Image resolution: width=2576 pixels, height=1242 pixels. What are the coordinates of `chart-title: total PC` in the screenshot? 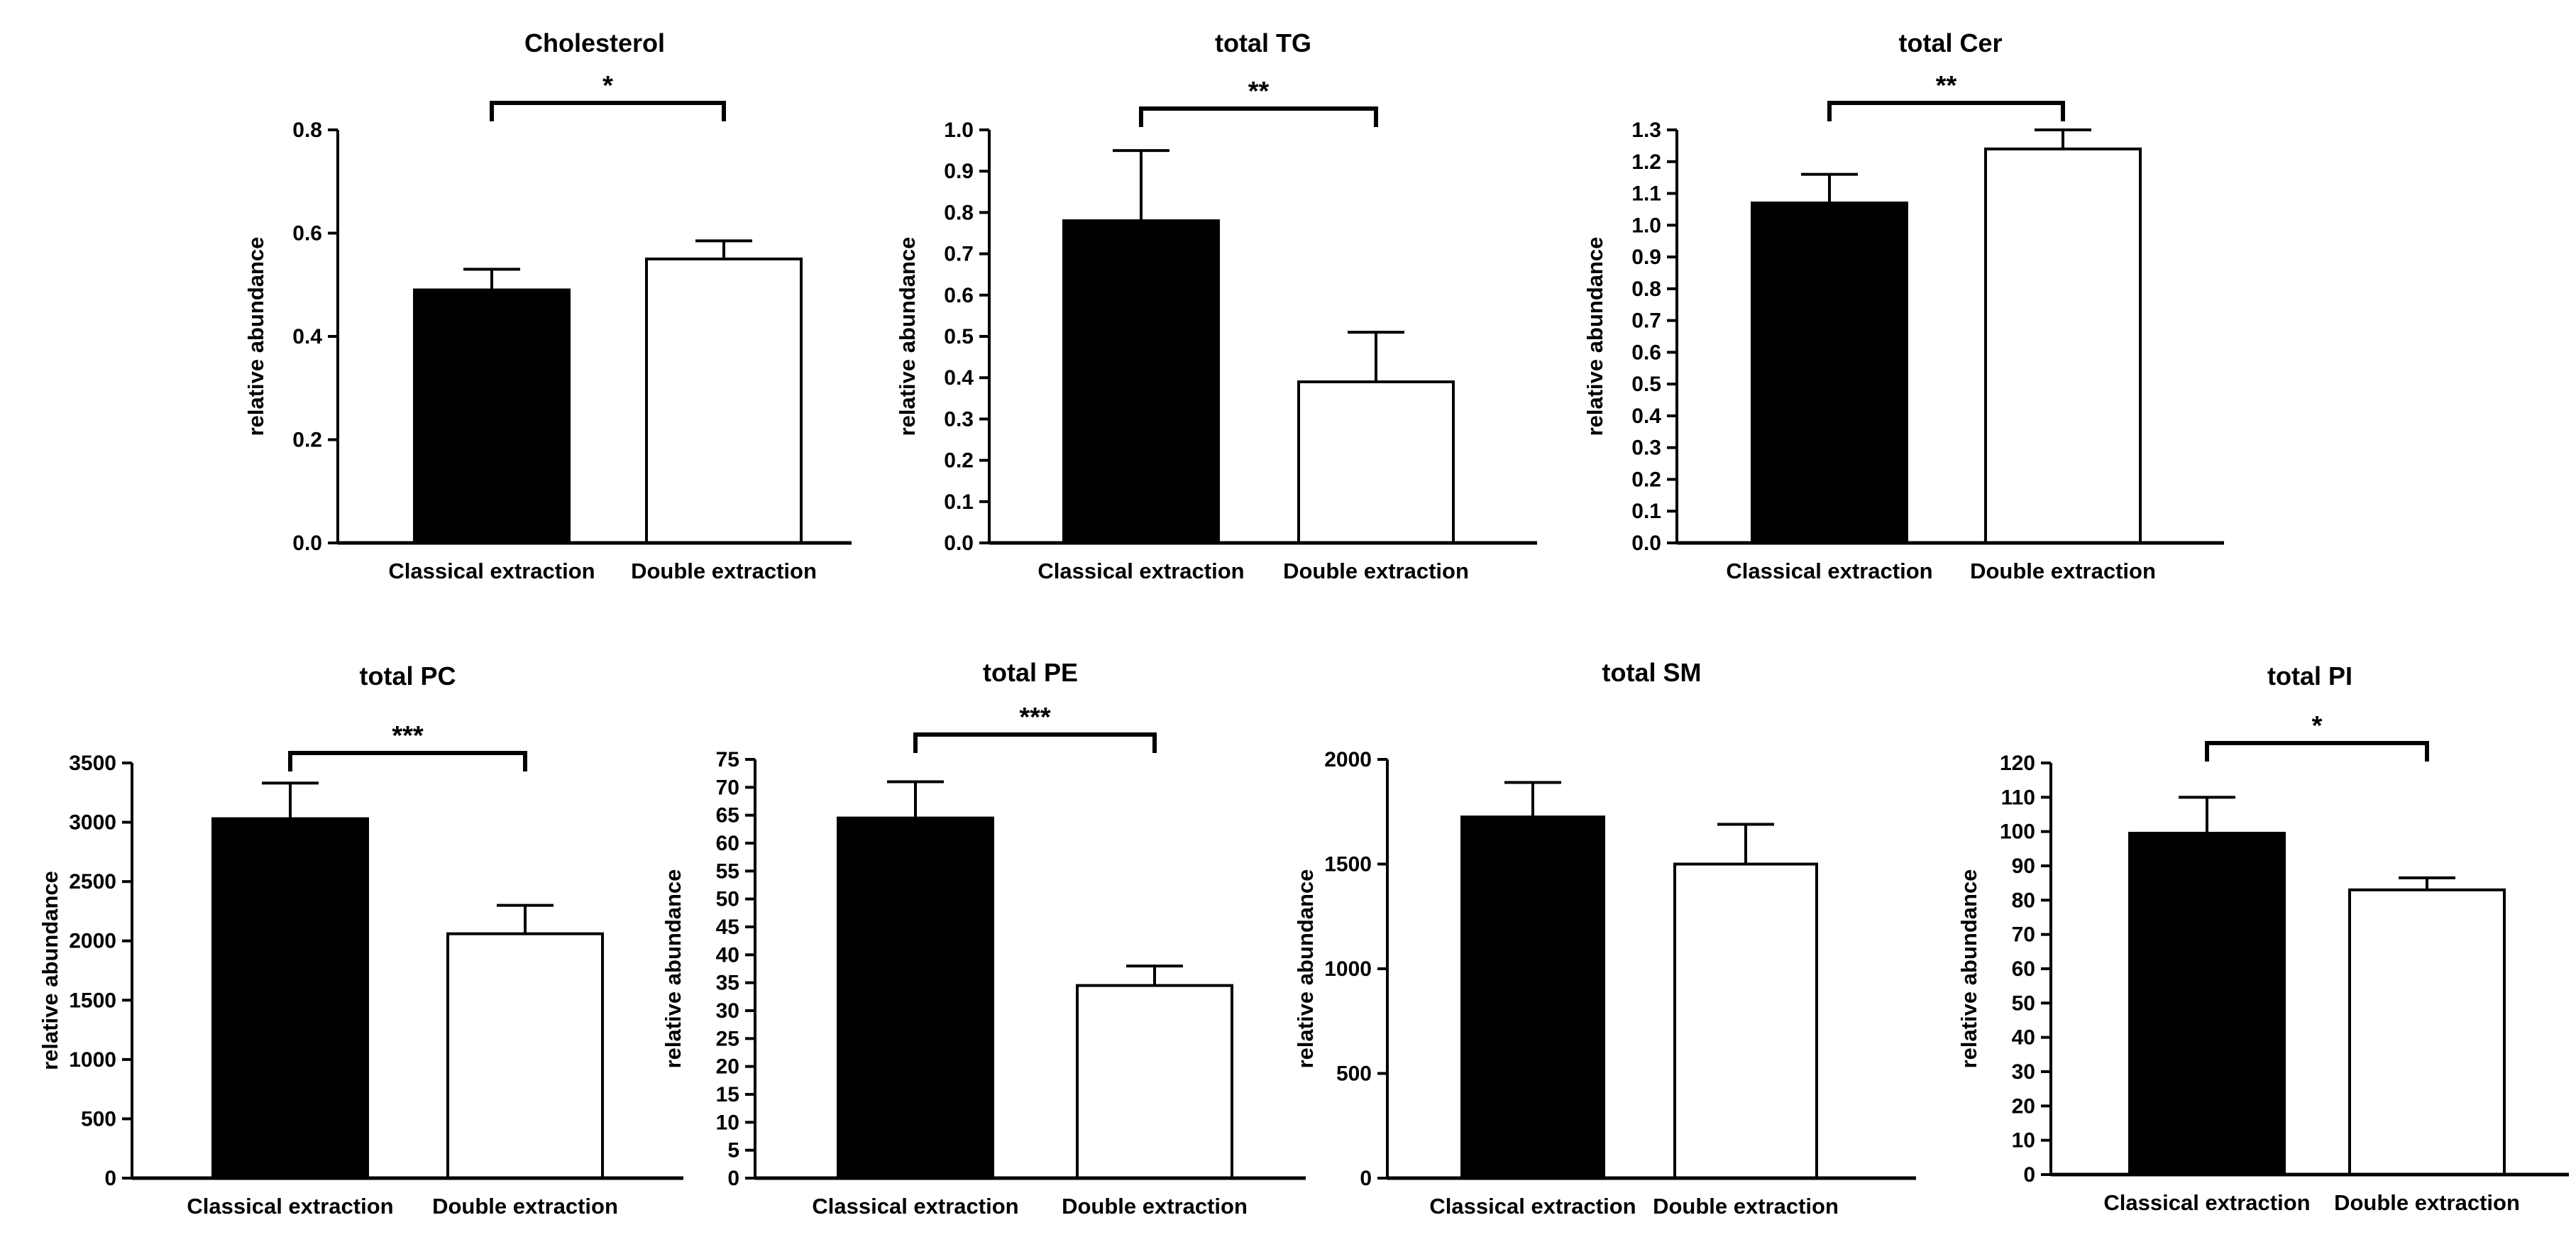 It's located at (407, 676).